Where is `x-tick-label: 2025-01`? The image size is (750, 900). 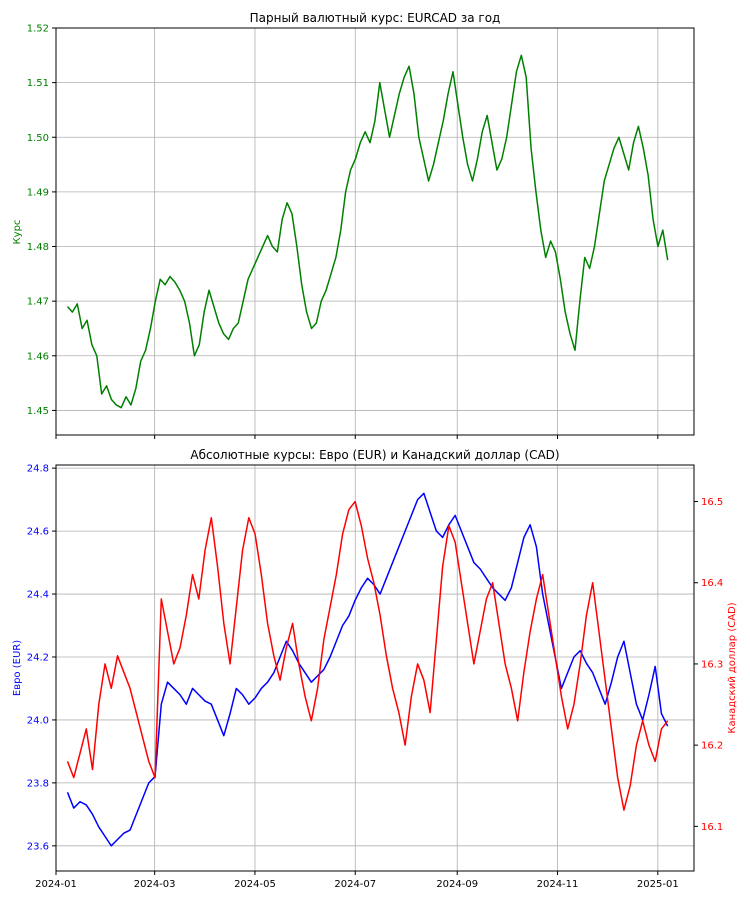 x-tick-label: 2025-01 is located at coordinates (658, 884).